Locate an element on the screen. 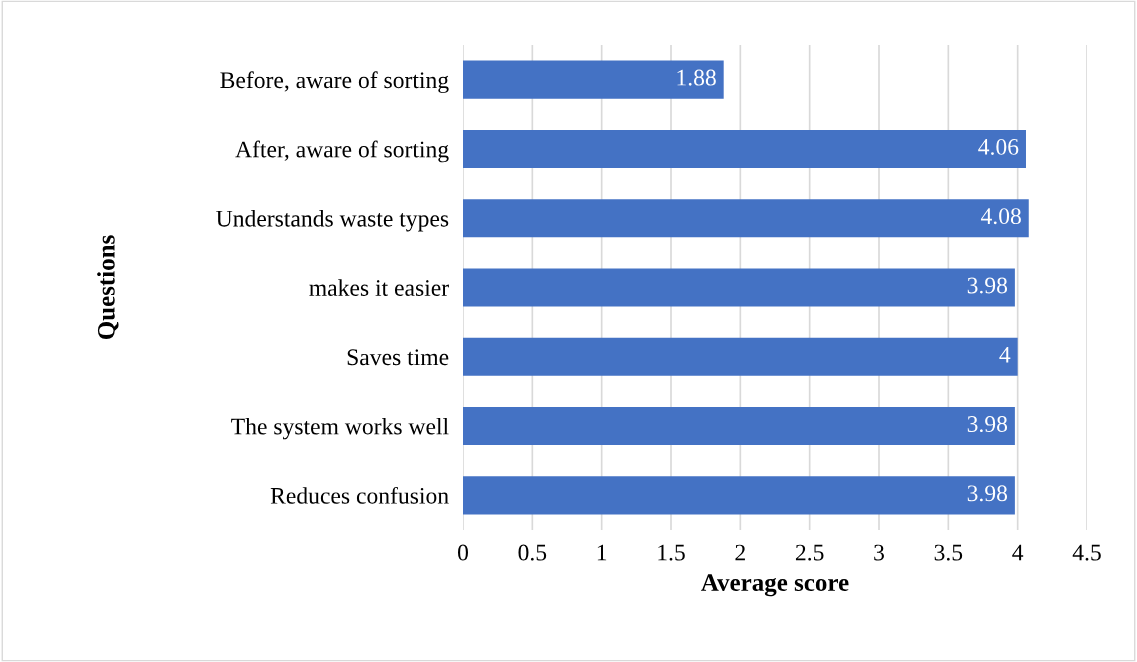 This screenshot has height=662, width=1137. x-tick-label: 4.5 is located at coordinates (1086, 552).